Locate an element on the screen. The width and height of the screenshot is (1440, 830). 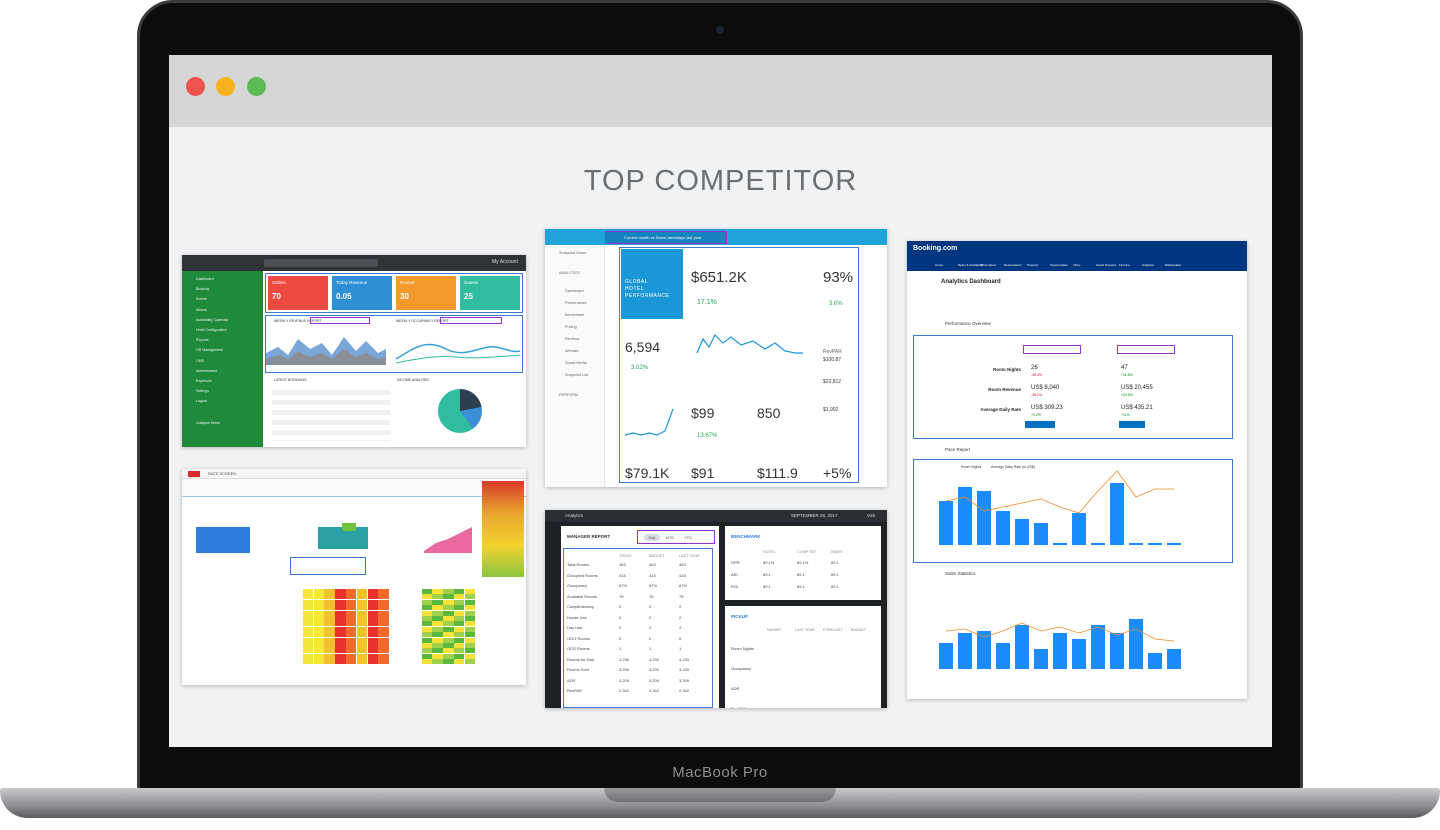
stat-tile: Guests 25 is located at coordinates (490, 293).